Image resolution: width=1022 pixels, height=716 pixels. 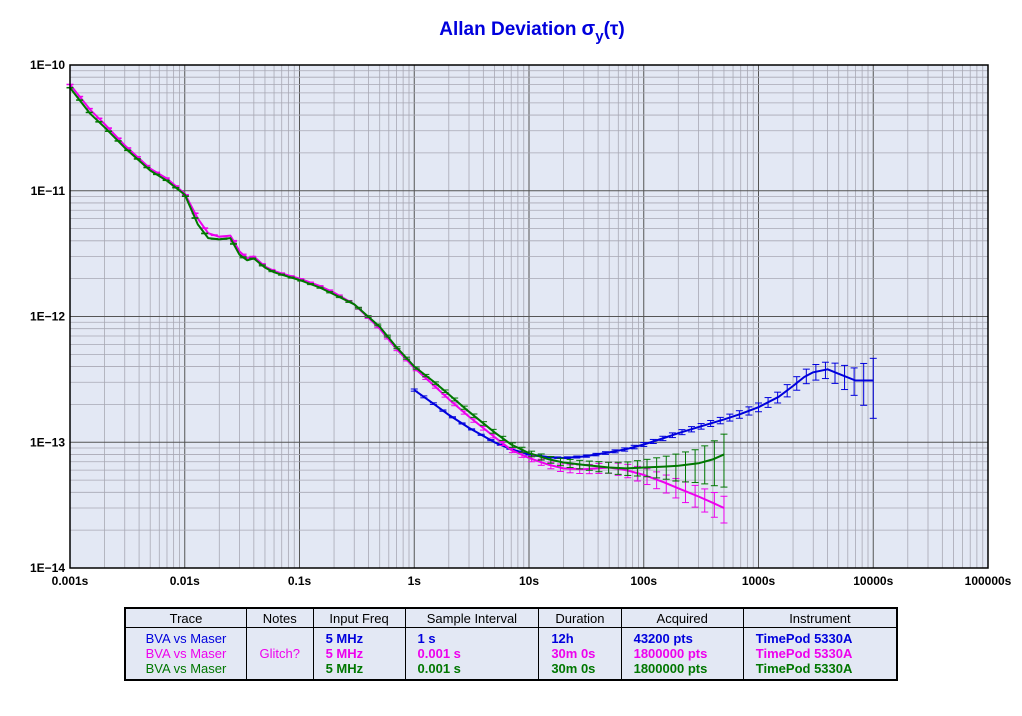 I want to click on chart-title-text: Allan Deviation, so click(x=507, y=29).